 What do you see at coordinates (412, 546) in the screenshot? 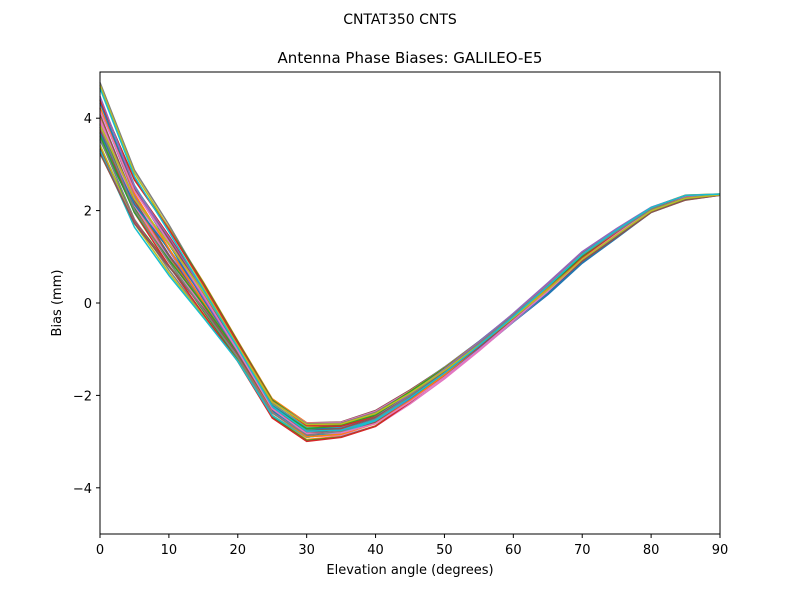
I see `x-axis-ticks: 0 10 20 30 40 50 60 70 80 90` at bounding box center [412, 546].